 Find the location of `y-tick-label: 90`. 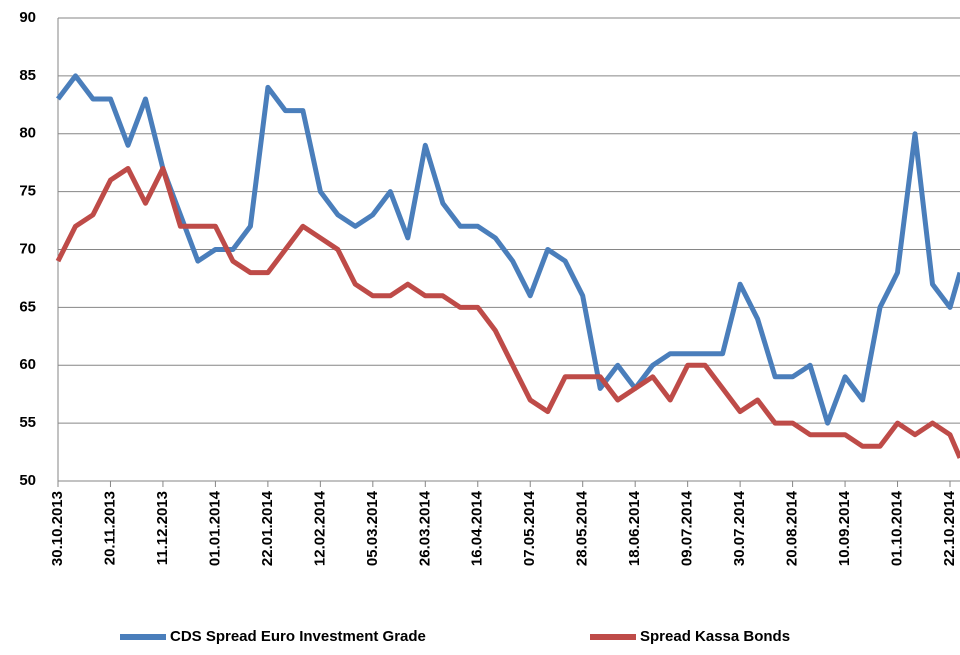

y-tick-label: 90 is located at coordinates (27, 17).